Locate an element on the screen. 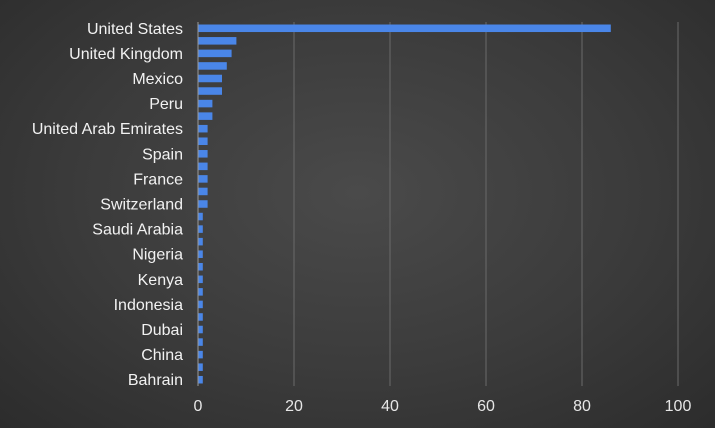  x-tick-label: 0 is located at coordinates (198, 406).